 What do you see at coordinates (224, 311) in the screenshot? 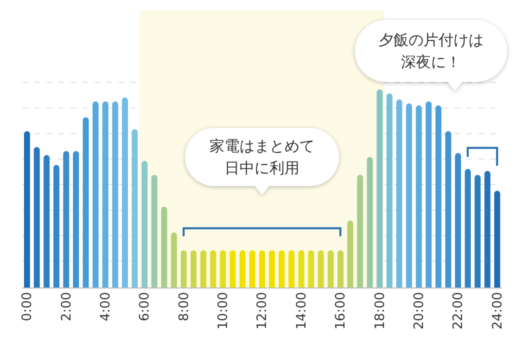
I see `x-tick-label: 10:00` at bounding box center [224, 311].